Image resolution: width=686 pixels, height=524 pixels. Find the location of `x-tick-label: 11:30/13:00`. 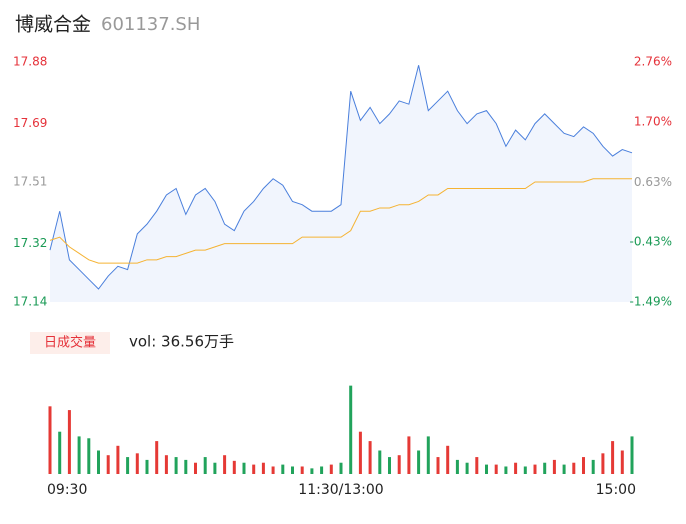

x-tick-label: 11:30/13:00 is located at coordinates (340, 490).